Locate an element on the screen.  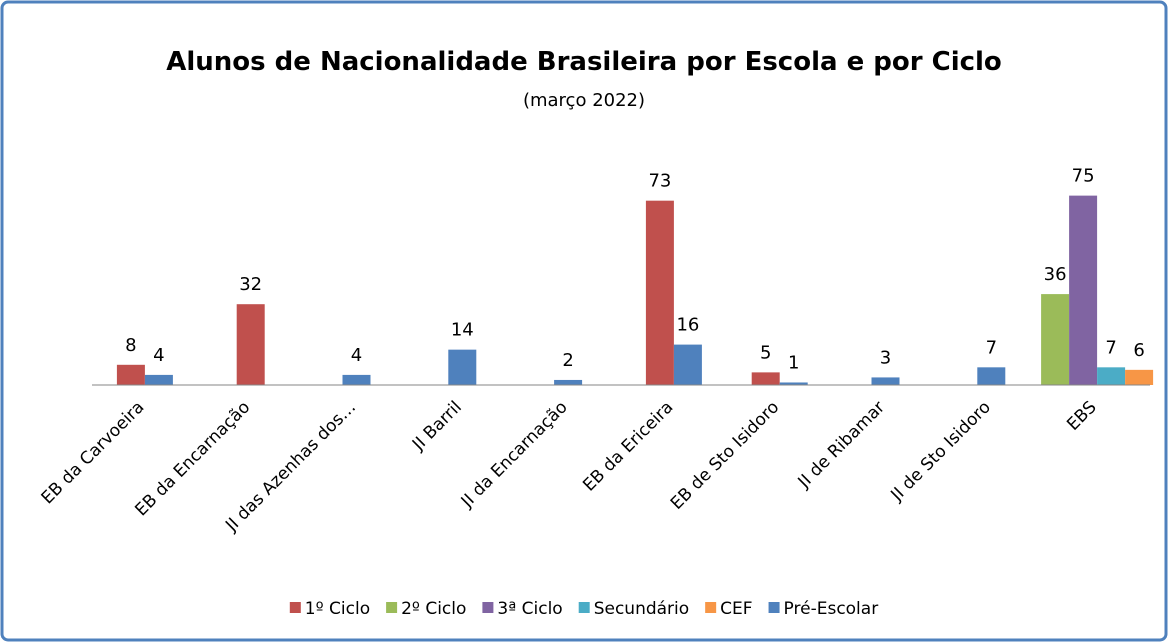
data-label: 32 is located at coordinates (250, 284).